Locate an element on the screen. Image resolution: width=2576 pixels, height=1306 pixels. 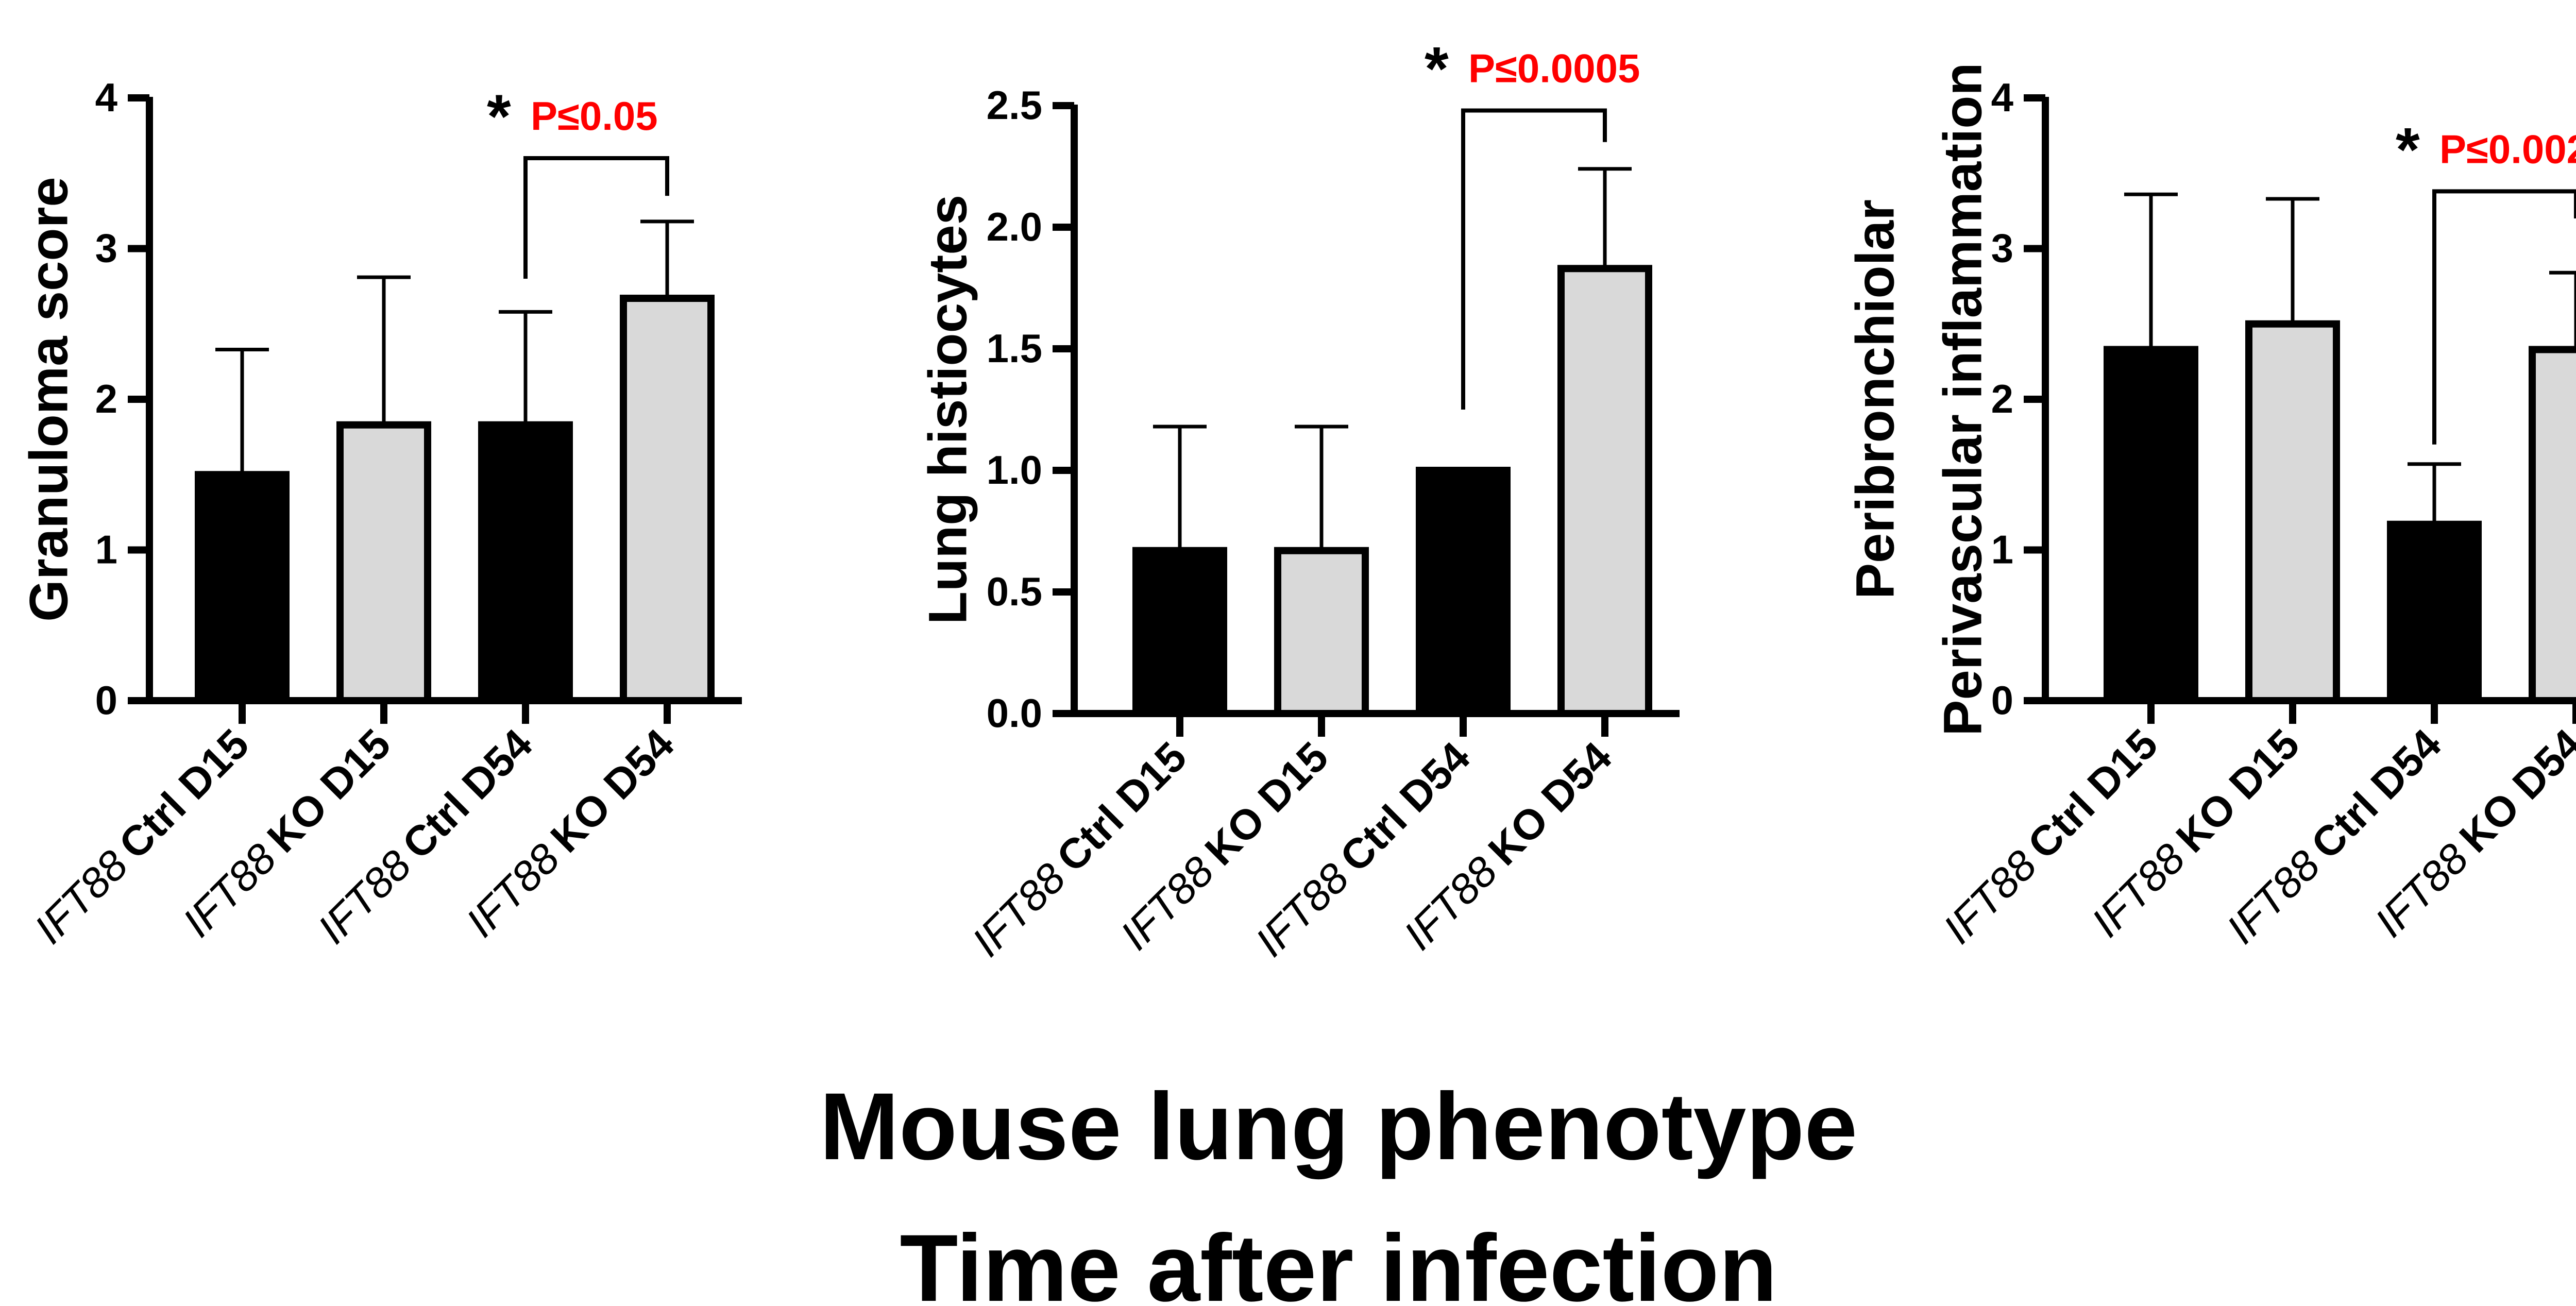
y-tick-label: 2.0 is located at coordinates (1014, 226).